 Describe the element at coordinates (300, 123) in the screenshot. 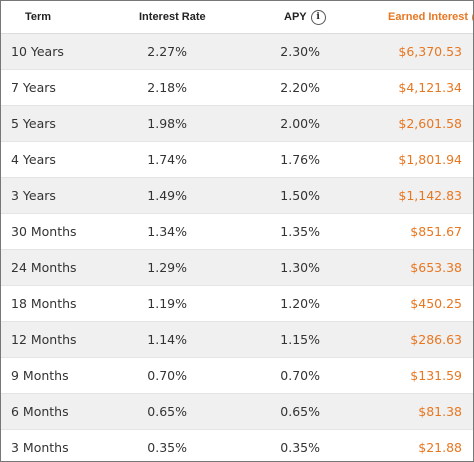

I see `apy-cell: 2.00%` at that location.